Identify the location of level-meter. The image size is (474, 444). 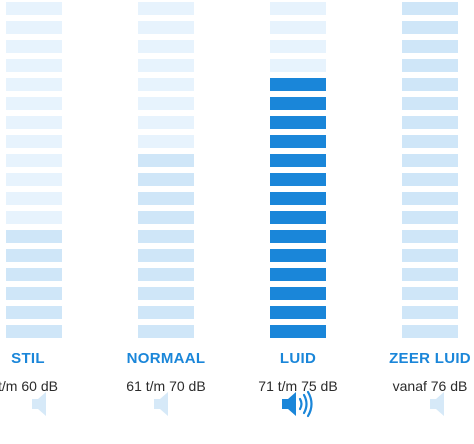
(39, 170).